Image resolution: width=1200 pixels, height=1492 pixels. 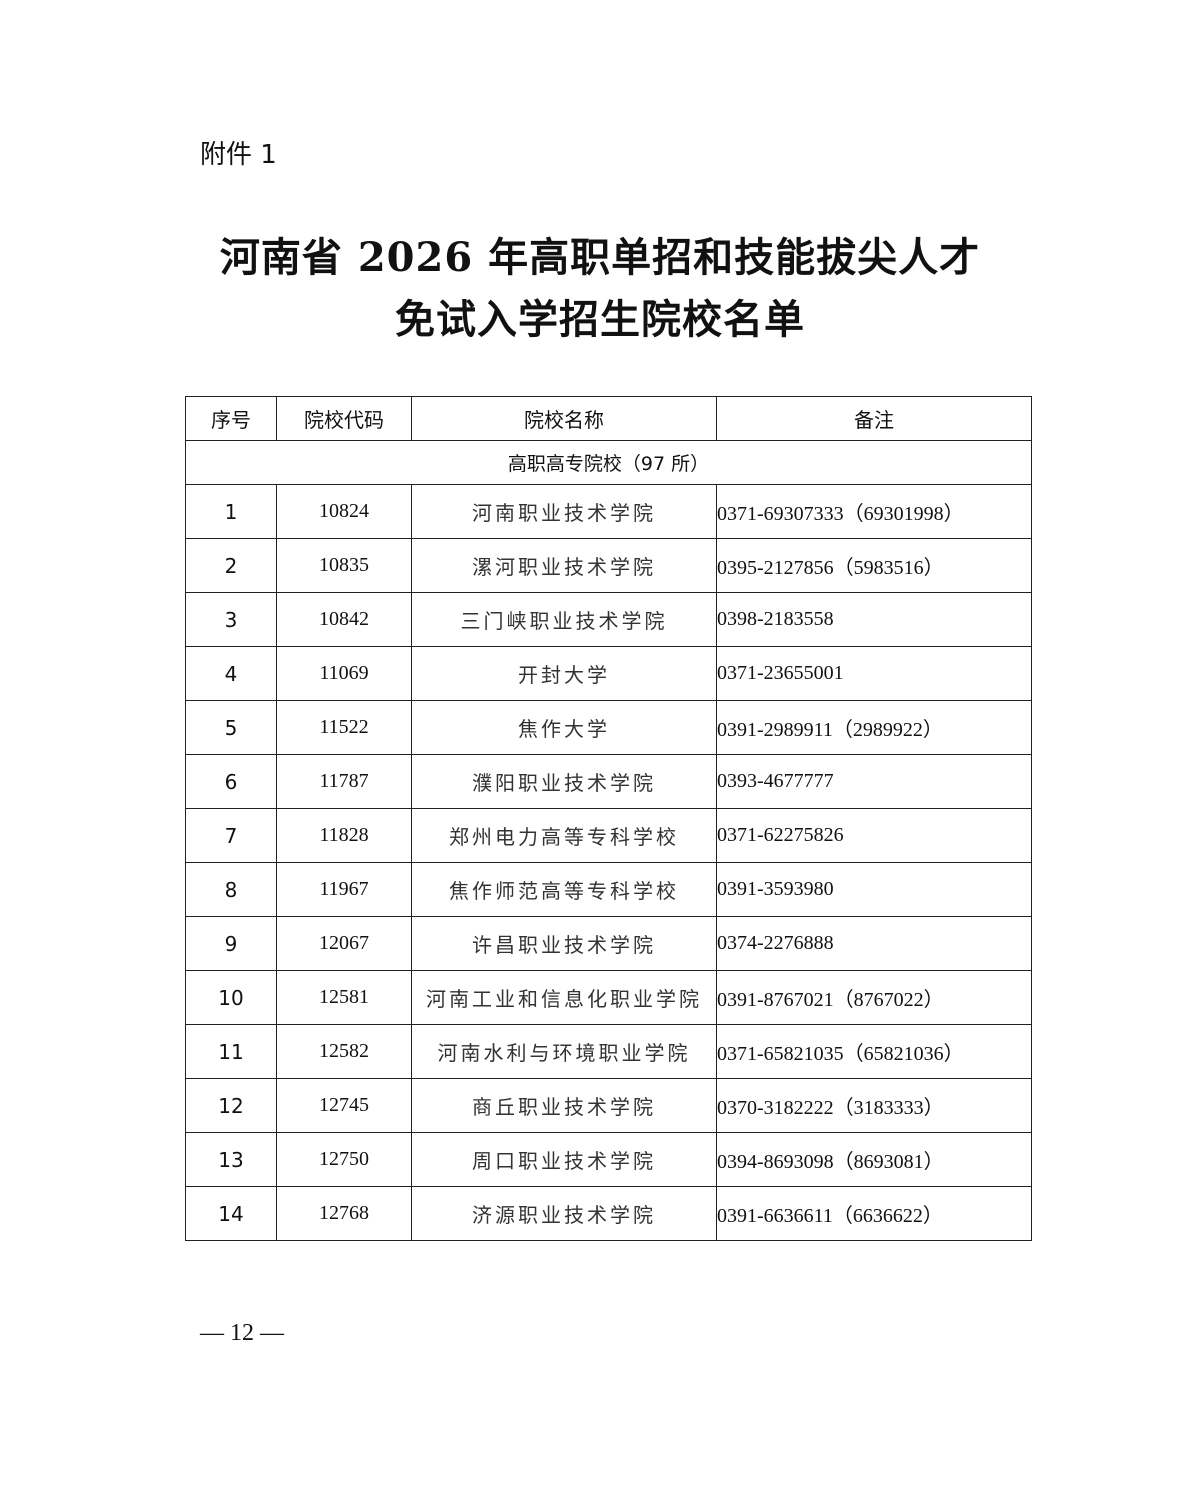 I want to click on row-number: 4, so click(x=231, y=673).